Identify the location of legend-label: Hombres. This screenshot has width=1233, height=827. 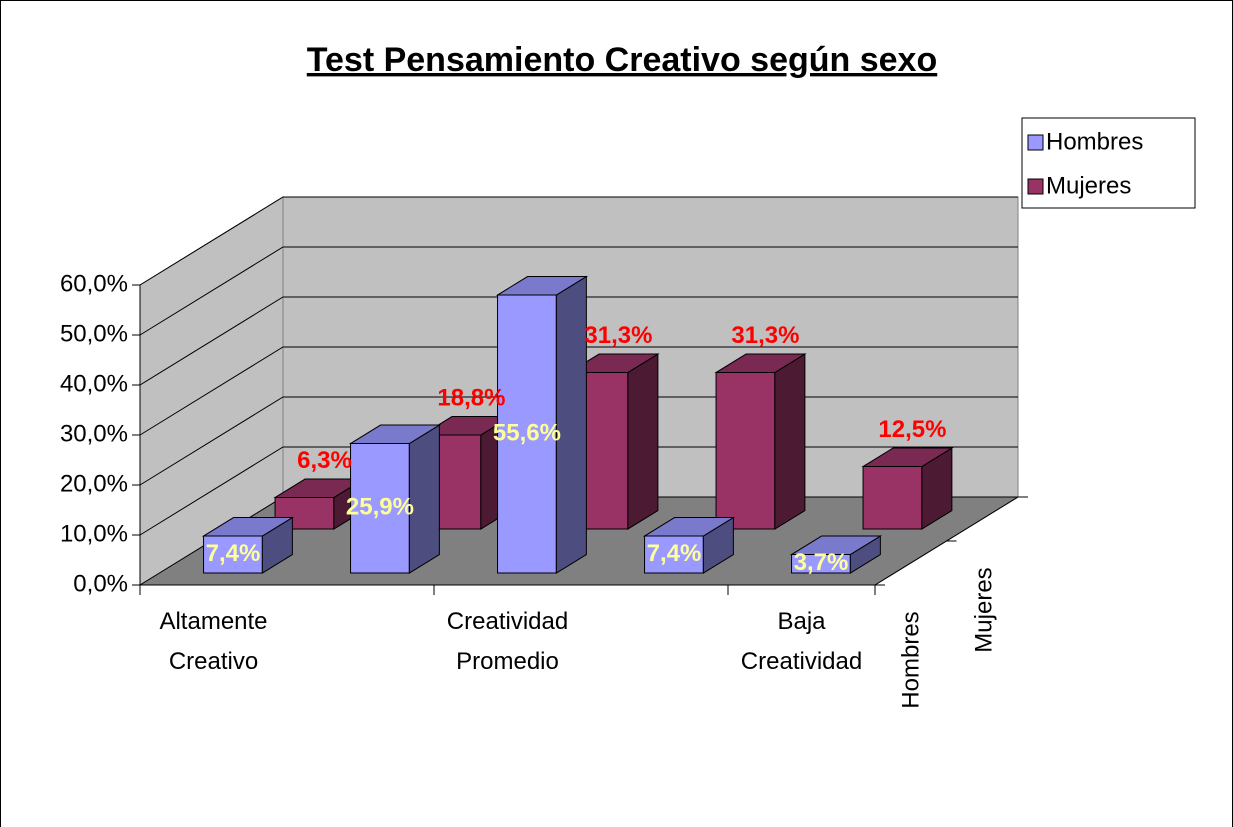
(1094, 141).